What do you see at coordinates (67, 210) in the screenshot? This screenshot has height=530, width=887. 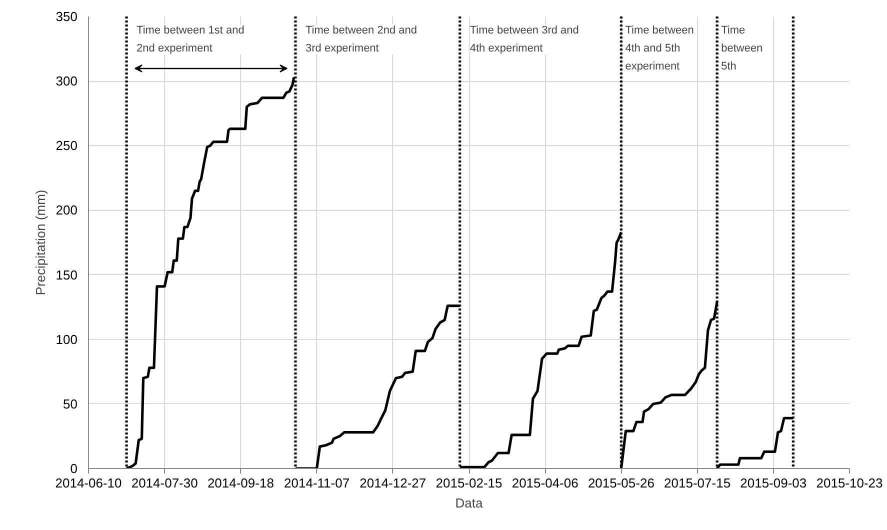 I see `y-tick-label: 200` at bounding box center [67, 210].